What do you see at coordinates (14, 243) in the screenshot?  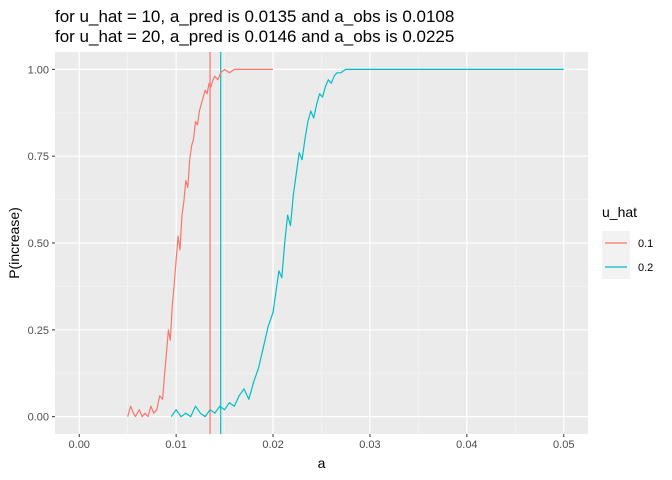 I see `y-axis-title: P(increase)` at bounding box center [14, 243].